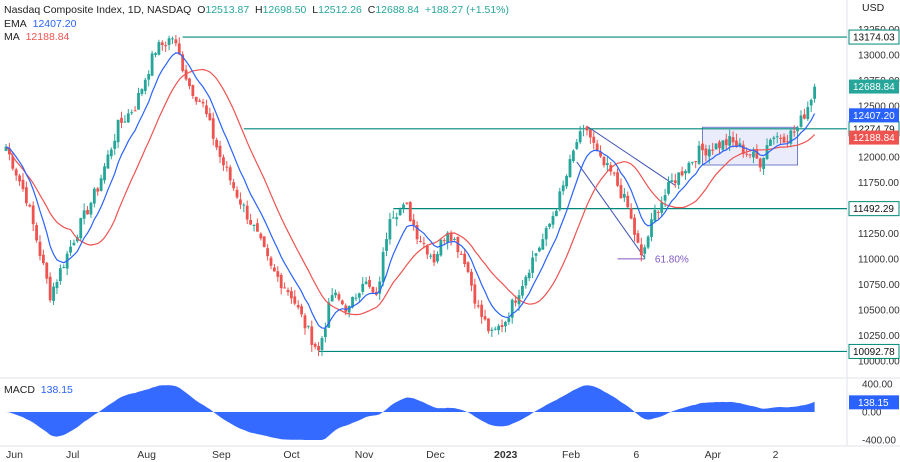 The image size is (900, 462). I want to click on level-price-tag-text: 10092.78, so click(874, 352).